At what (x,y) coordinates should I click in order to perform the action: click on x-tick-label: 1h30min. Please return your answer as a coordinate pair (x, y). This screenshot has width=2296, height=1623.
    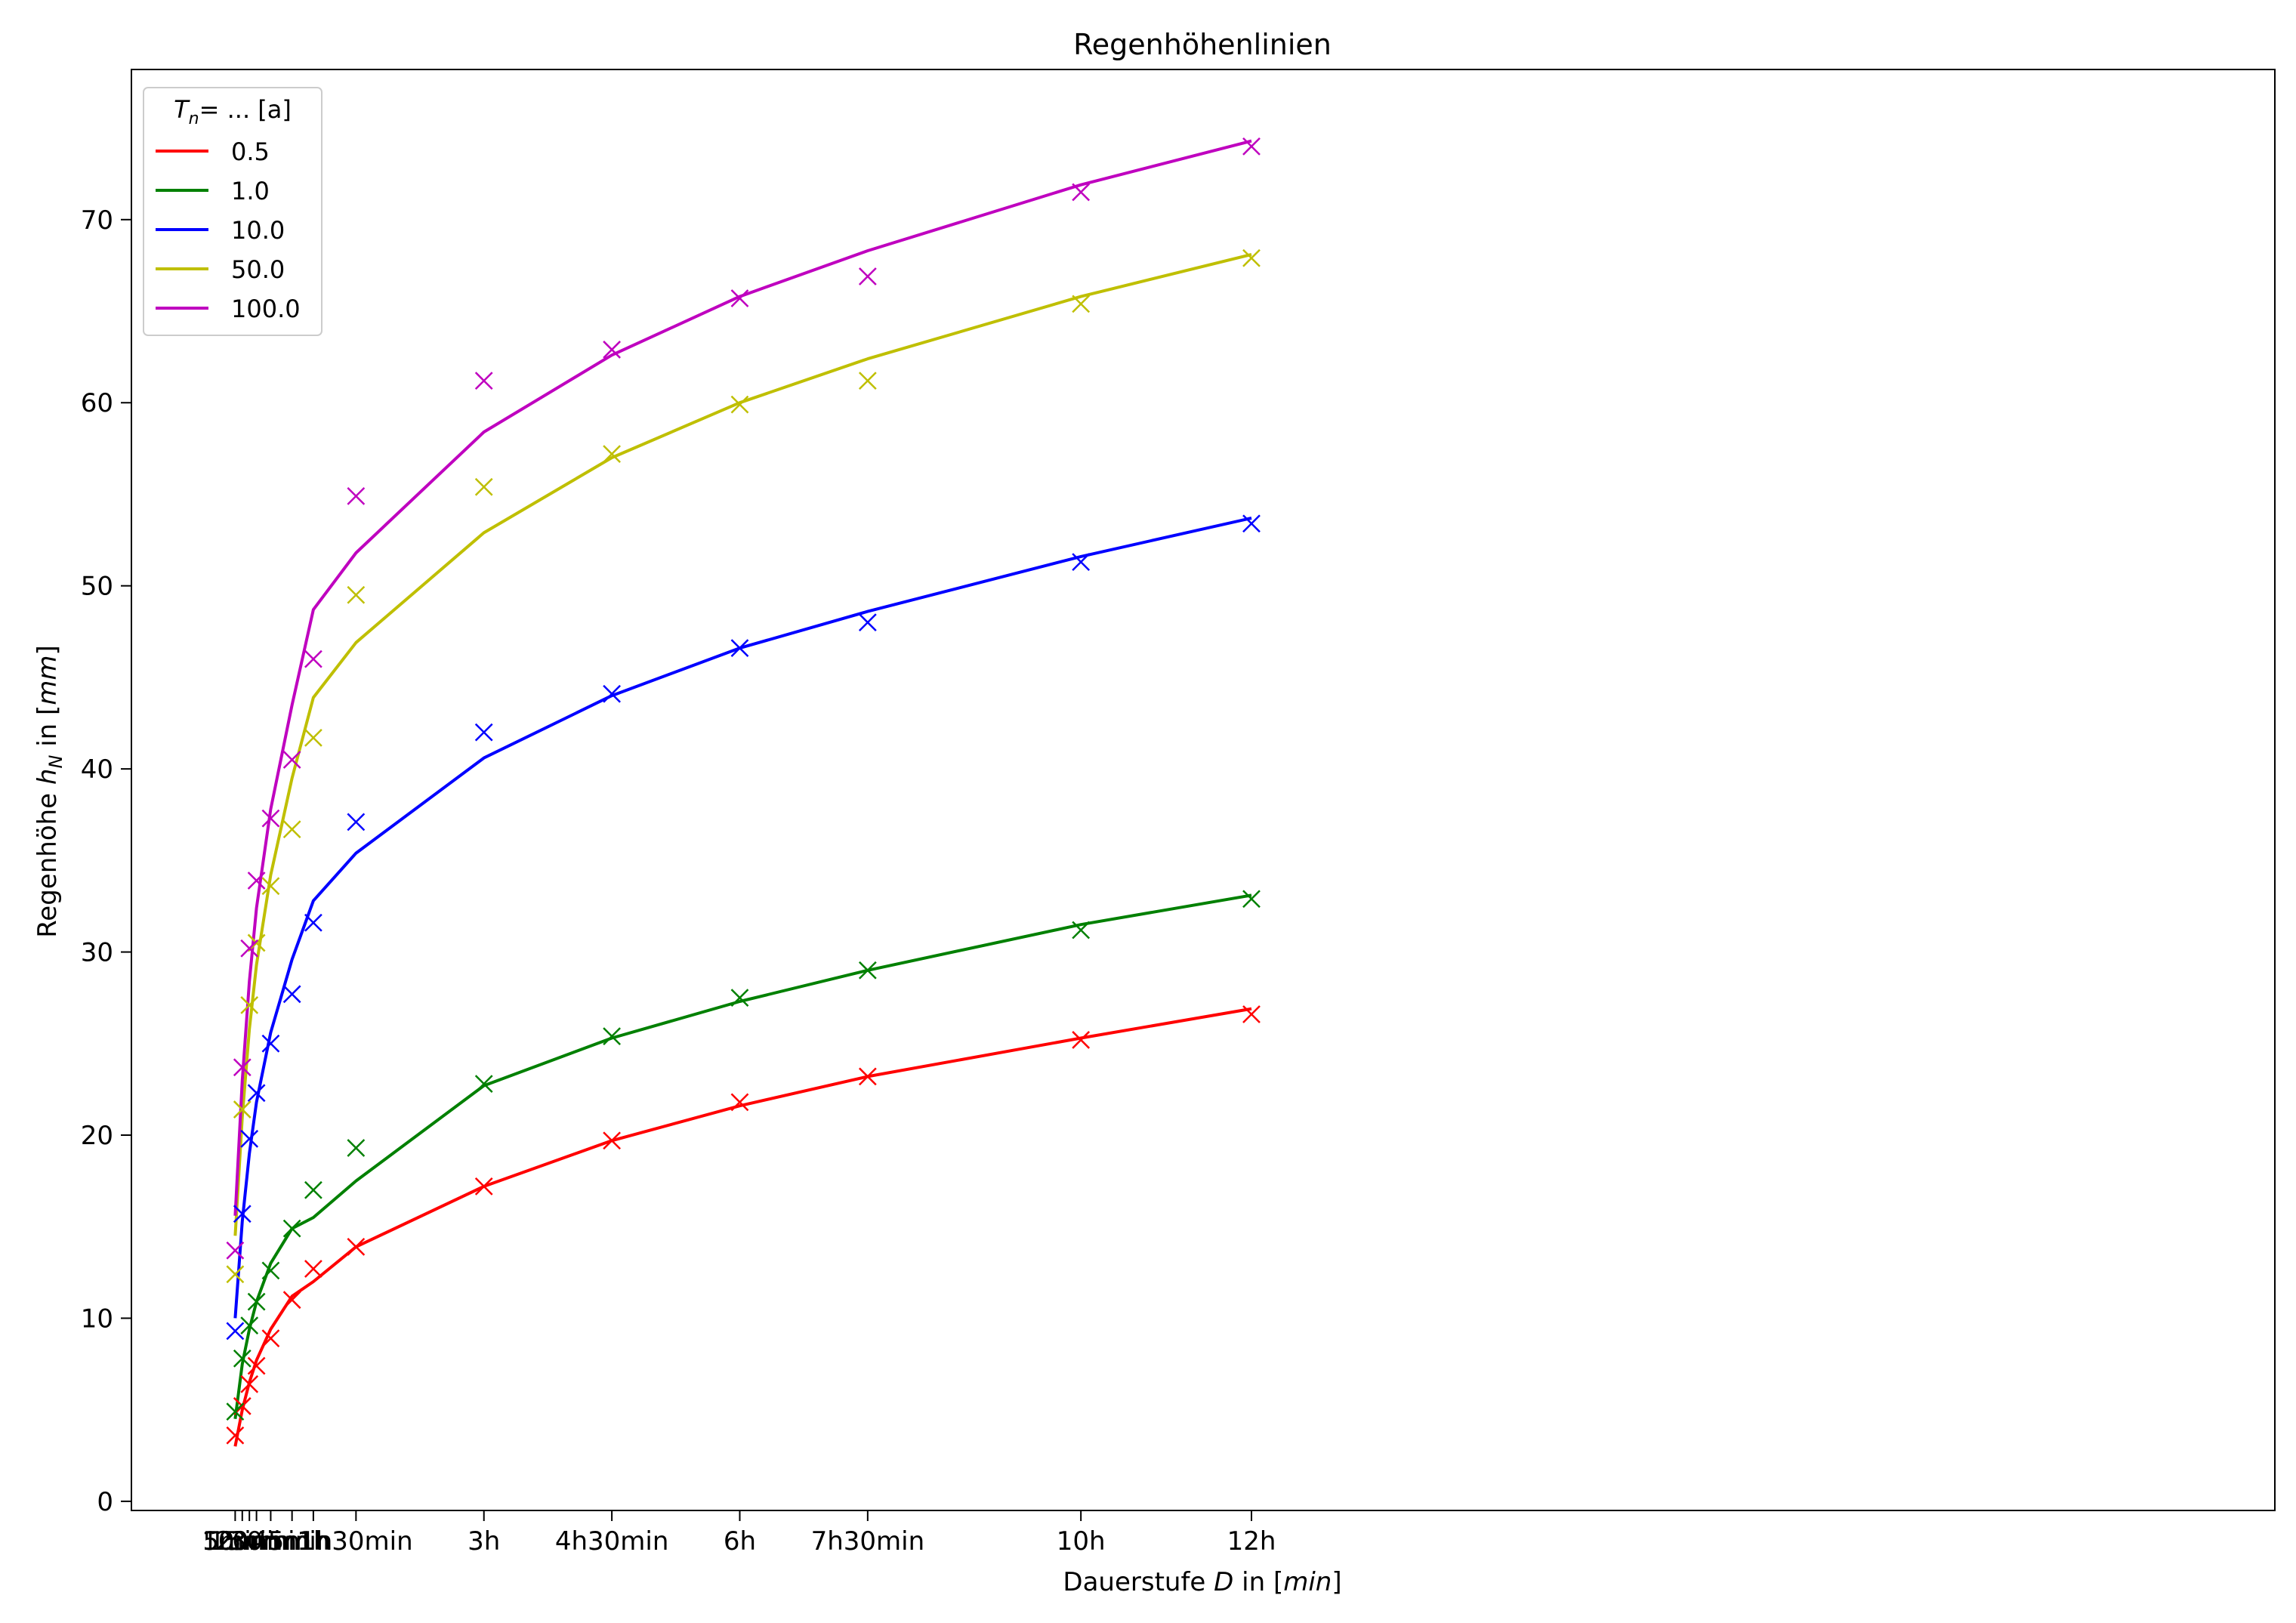
    Looking at the image, I should click on (356, 1541).